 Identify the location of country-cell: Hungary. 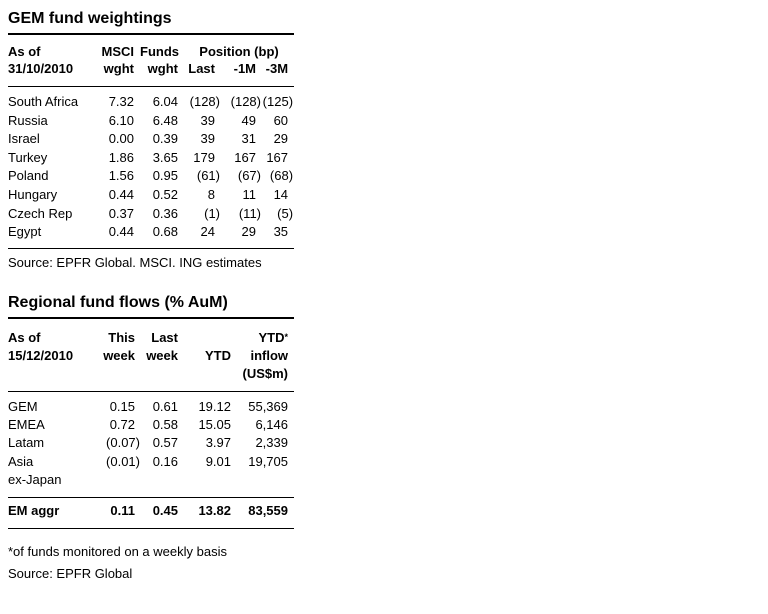
(33, 194).